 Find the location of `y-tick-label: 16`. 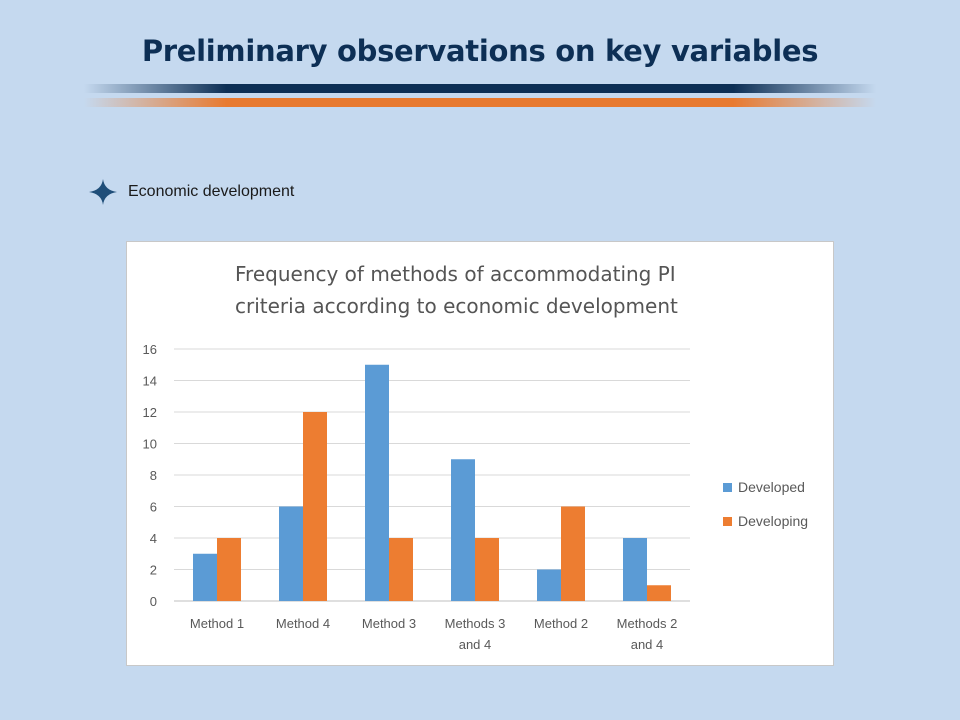

y-tick-label: 16 is located at coordinates (150, 349).